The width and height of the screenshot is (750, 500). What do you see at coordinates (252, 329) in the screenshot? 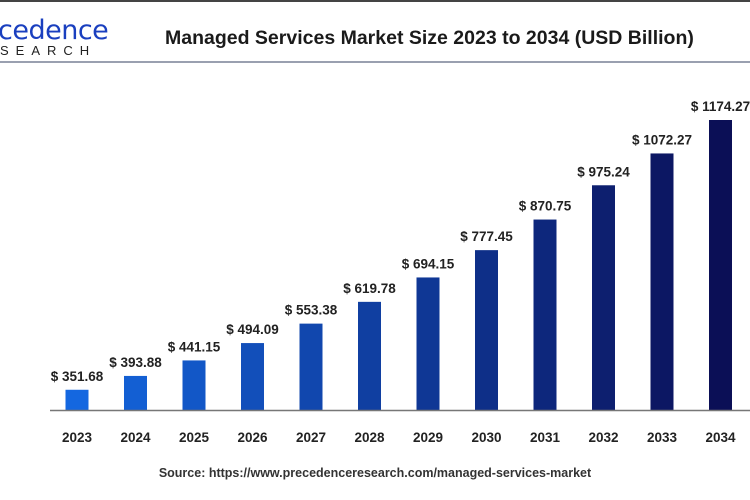
I see `data-label: $ 494.09` at bounding box center [252, 329].